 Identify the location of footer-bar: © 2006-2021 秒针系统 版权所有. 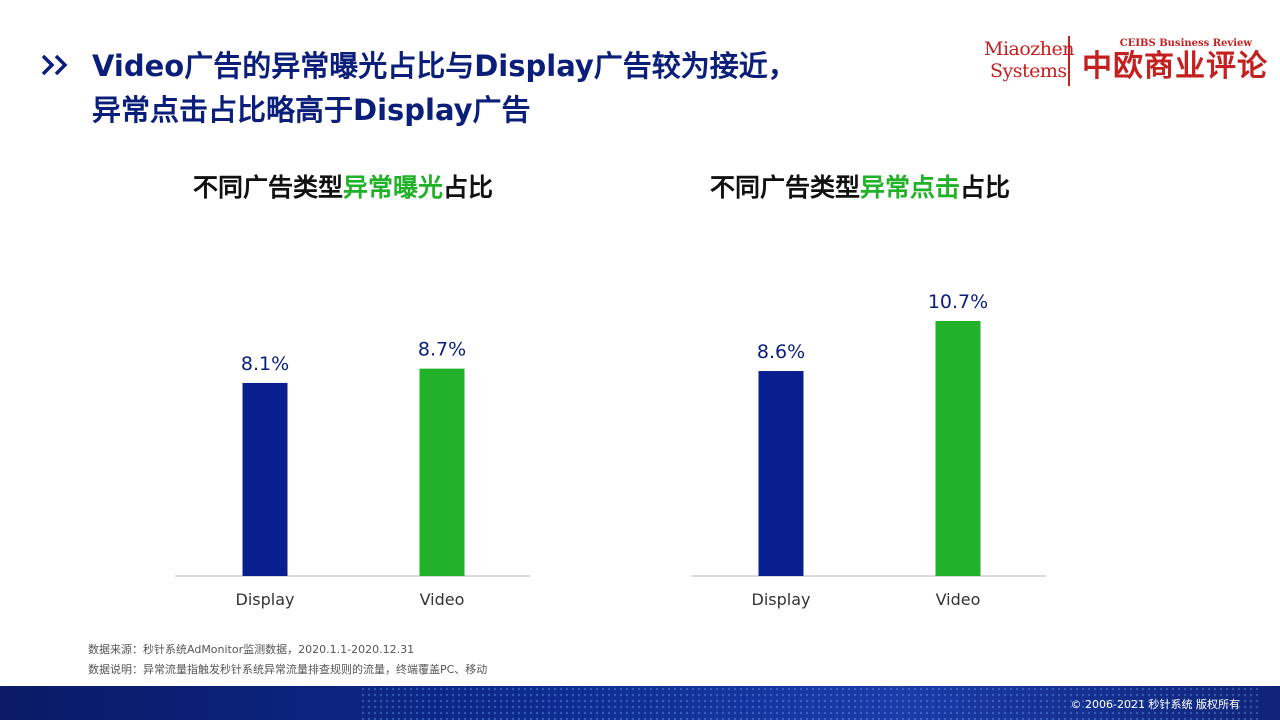
(640, 703).